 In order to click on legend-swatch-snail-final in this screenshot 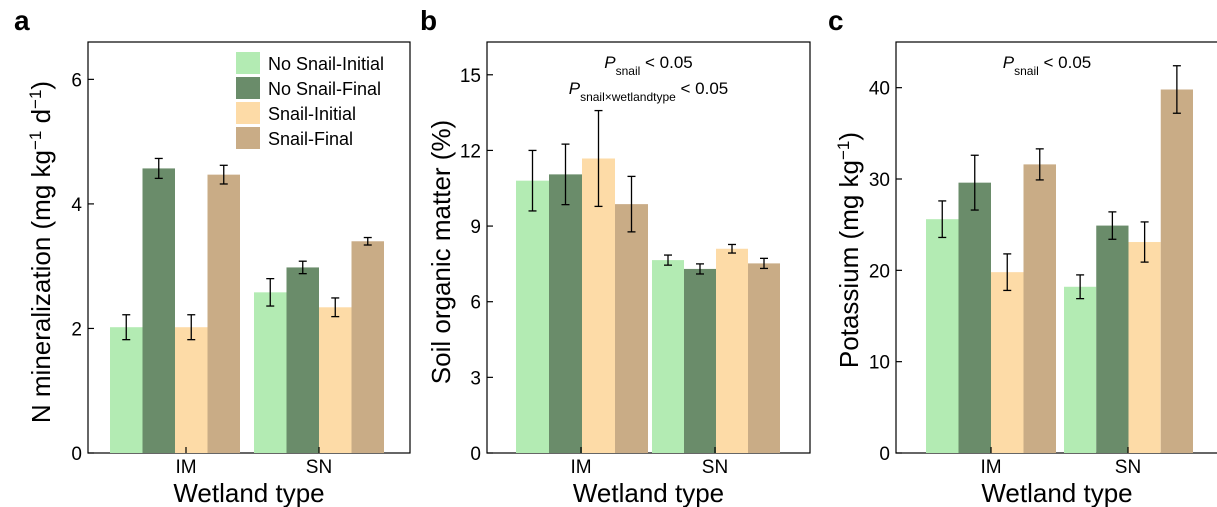, I will do `click(248, 138)`.